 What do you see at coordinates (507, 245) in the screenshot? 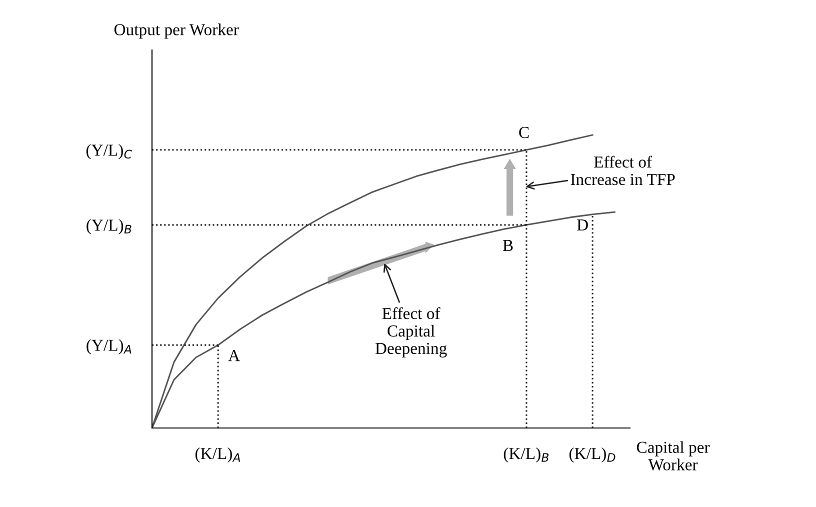
I see `annotation: B` at bounding box center [507, 245].